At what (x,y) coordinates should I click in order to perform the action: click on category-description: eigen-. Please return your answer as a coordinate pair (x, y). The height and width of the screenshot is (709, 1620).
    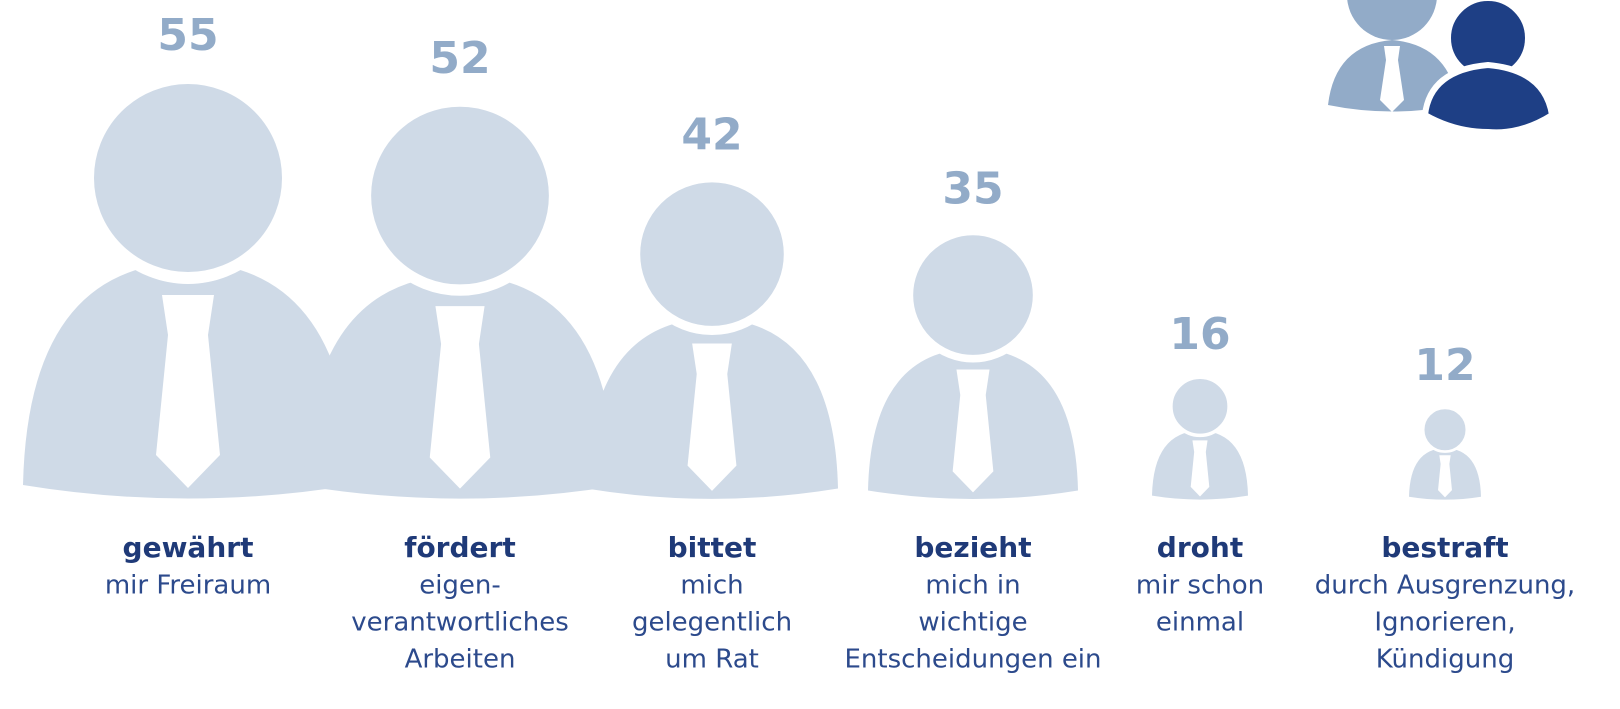
    Looking at the image, I should click on (460, 586).